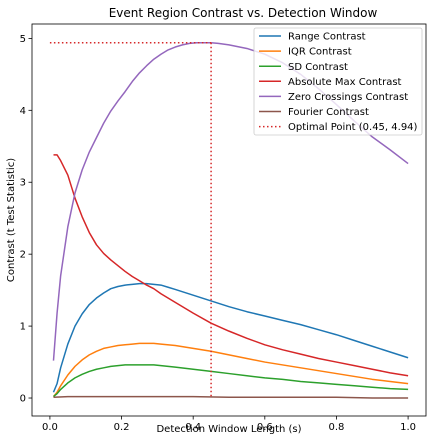  Describe the element at coordinates (345, 82) in the screenshot. I see `legend-label: Absolute Max Contrast` at that location.